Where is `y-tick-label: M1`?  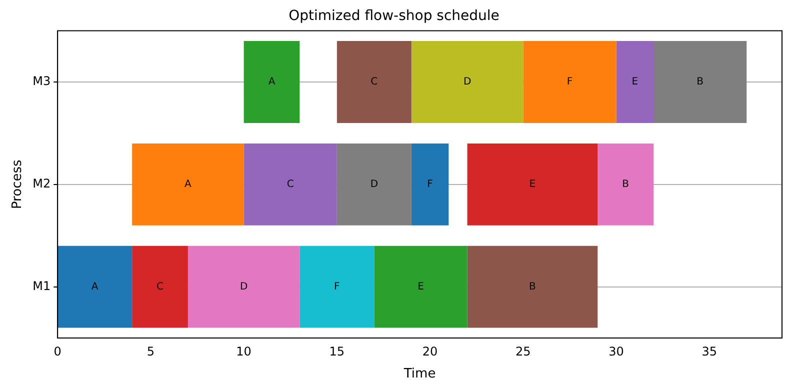
y-tick-label: M1 is located at coordinates (41, 285).